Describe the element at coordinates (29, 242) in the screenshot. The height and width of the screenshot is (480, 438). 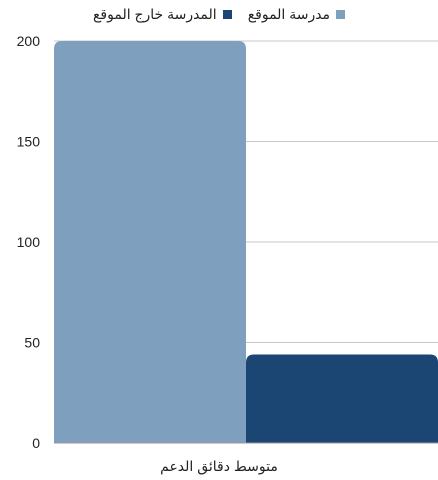
I see `y-tick-label: 100` at that location.